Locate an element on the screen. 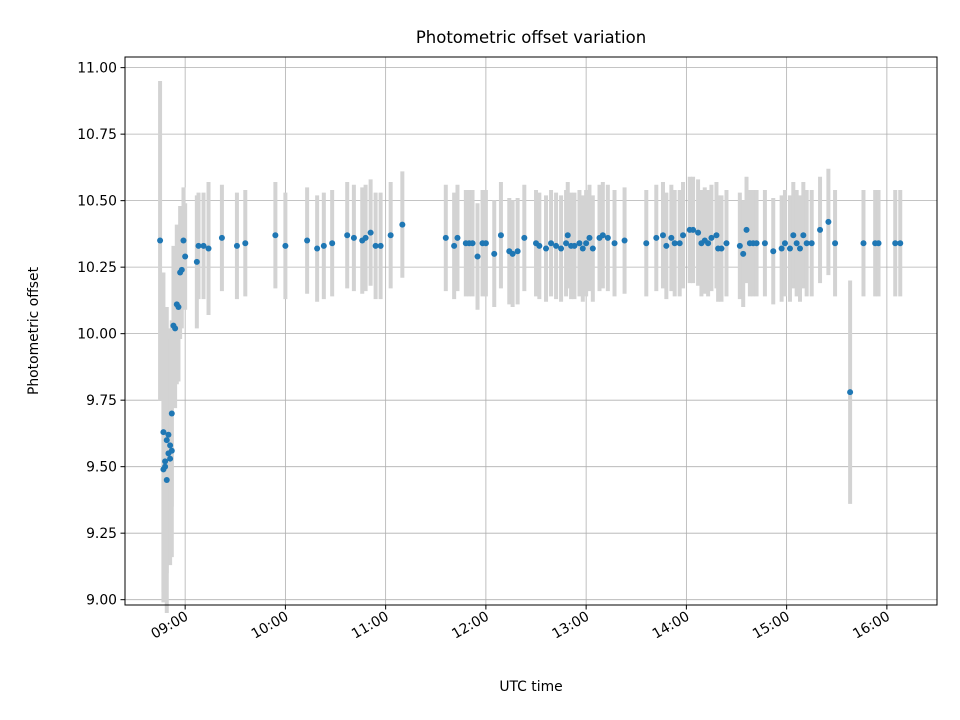 This screenshot has width=960, height=720. y-tick-label: 10.00 is located at coordinates (97, 335).